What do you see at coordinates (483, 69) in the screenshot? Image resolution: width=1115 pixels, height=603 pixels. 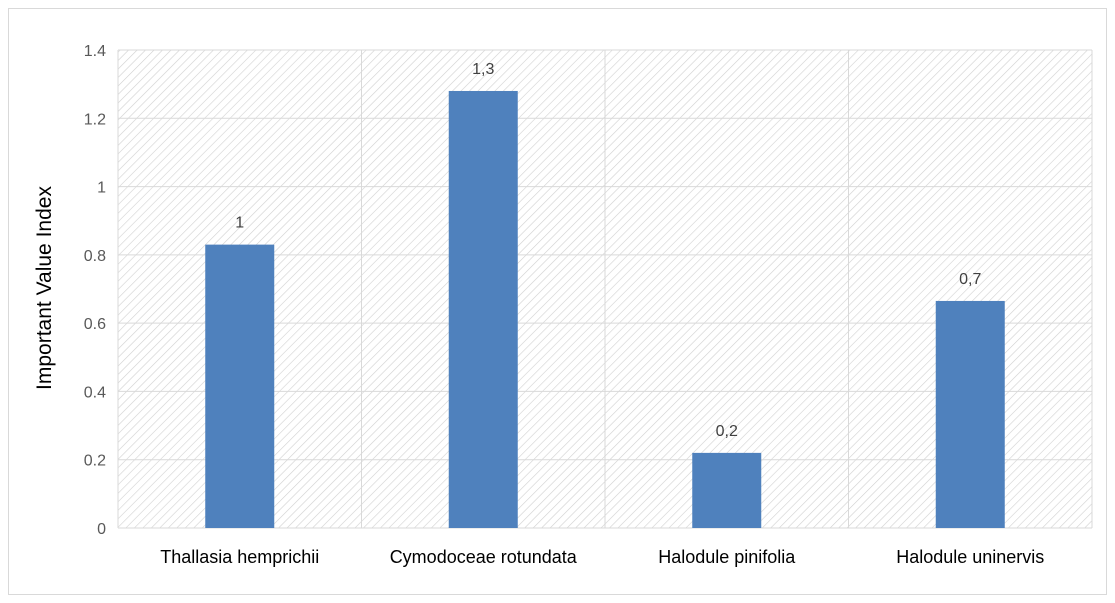 I see `data-label: 1,3` at bounding box center [483, 69].